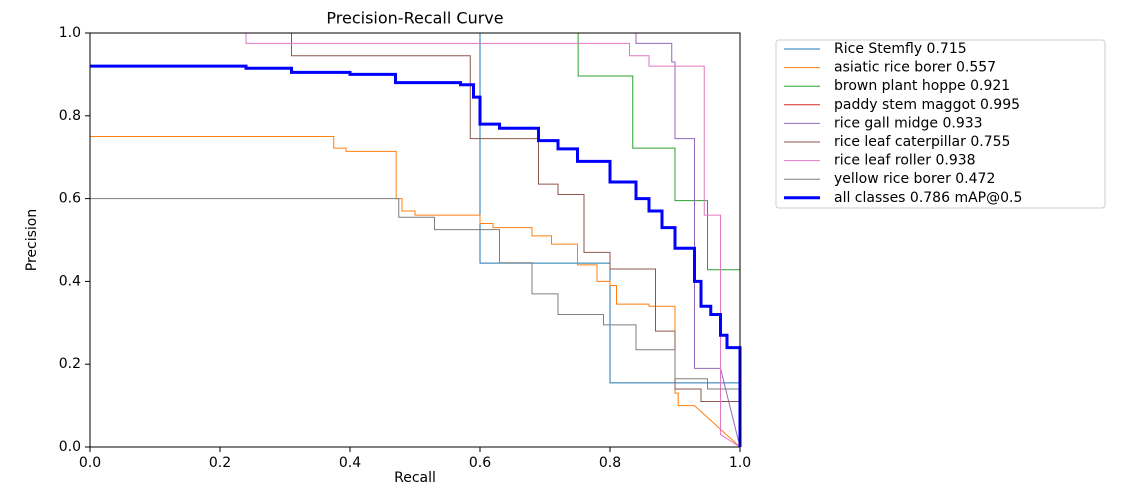 Image resolution: width=1138 pixels, height=500 pixels. What do you see at coordinates (927, 105) in the screenshot?
I see `legend-label: paddy stem maggot 0.995` at bounding box center [927, 105].